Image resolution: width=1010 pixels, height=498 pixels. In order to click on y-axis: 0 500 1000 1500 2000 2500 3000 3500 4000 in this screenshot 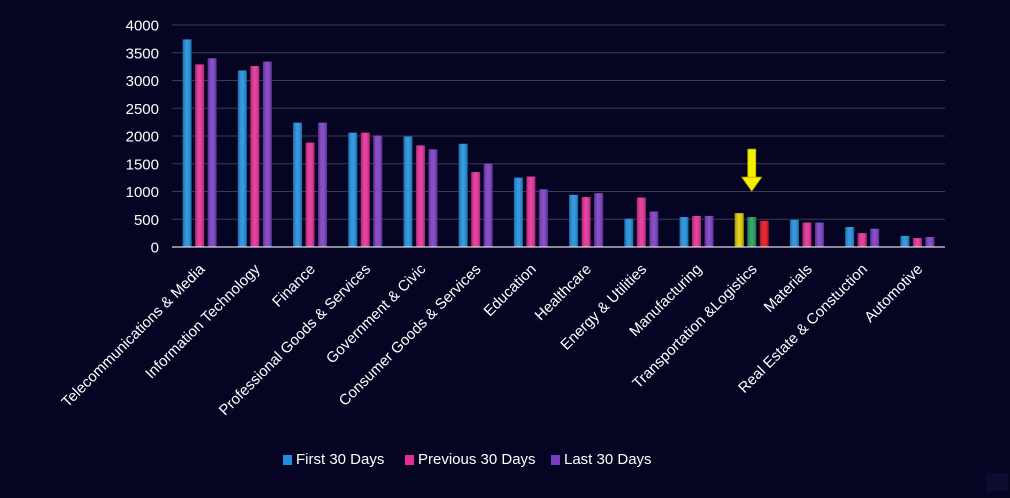, I will do `click(142, 137)`.